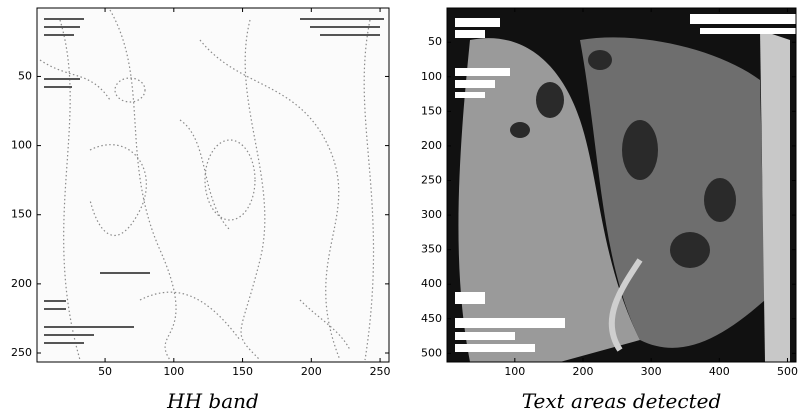  I want to click on x-tick-label: 50, so click(105, 371).